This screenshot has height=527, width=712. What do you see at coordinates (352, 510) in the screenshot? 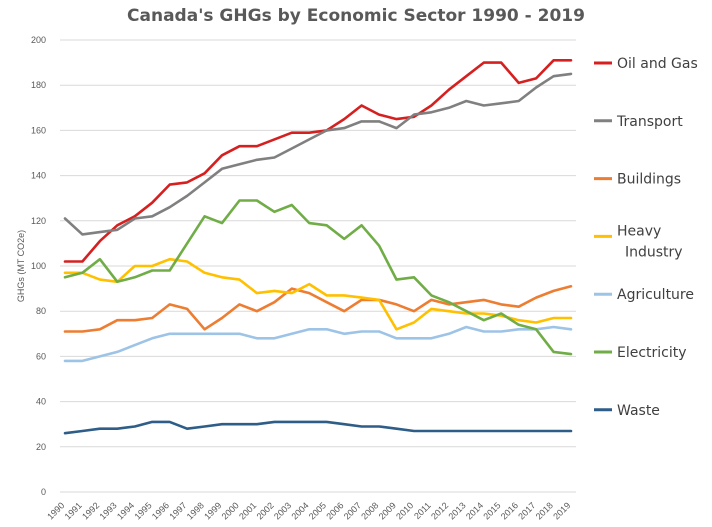
I see `x-tick-label: 2007` at bounding box center [352, 510].